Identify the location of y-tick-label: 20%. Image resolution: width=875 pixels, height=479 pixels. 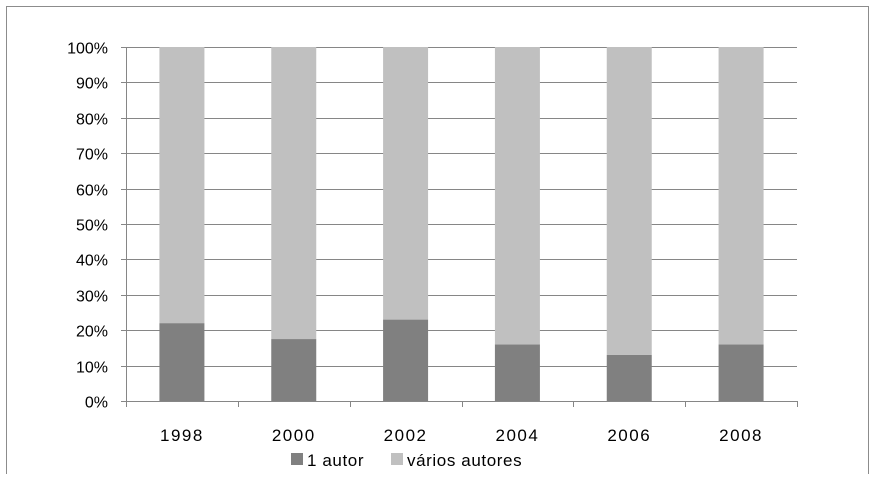
(92, 332).